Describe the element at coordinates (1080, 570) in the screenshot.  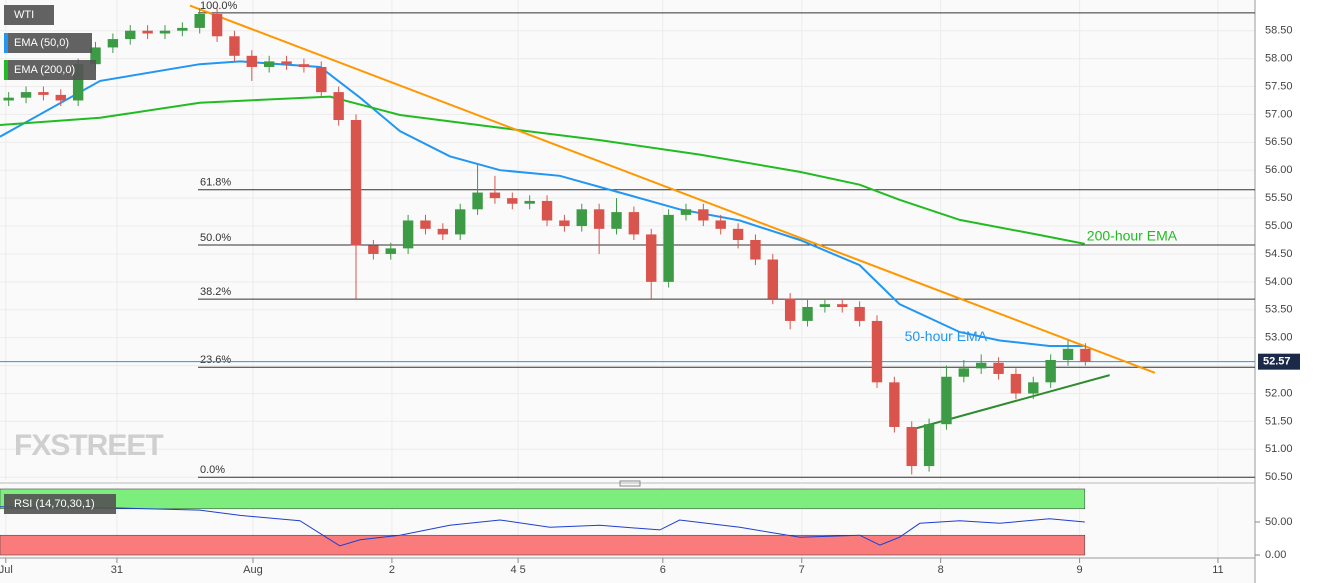
I see `x-tick-label: 9` at that location.